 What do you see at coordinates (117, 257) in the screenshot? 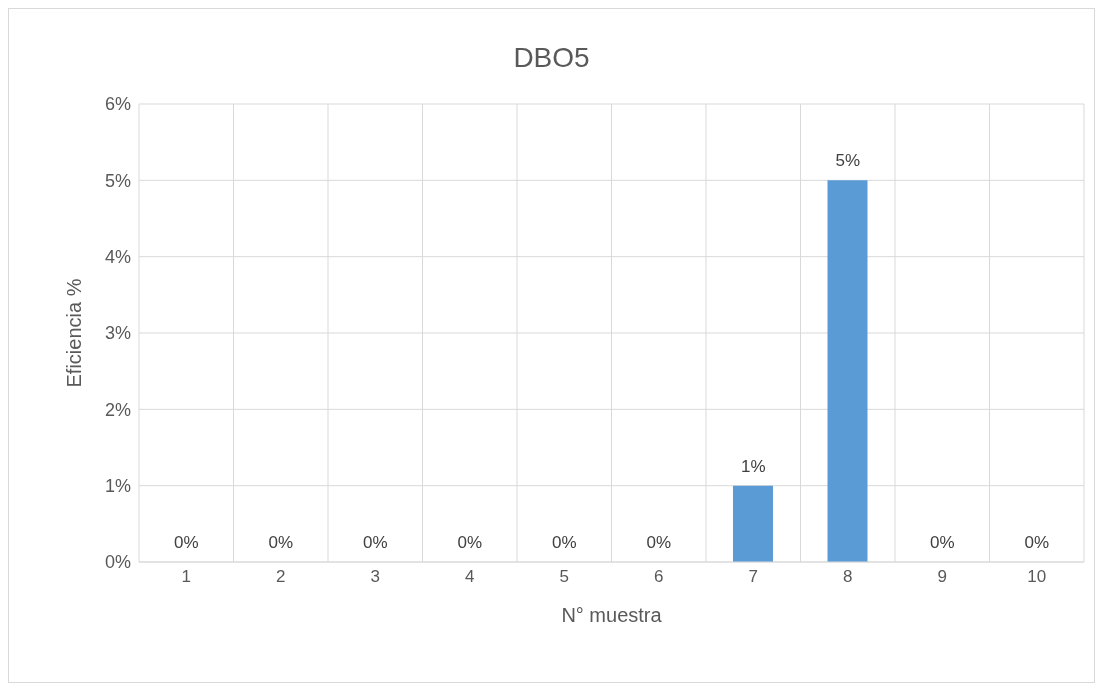
I see `y-tick-label: 4%` at bounding box center [117, 257].